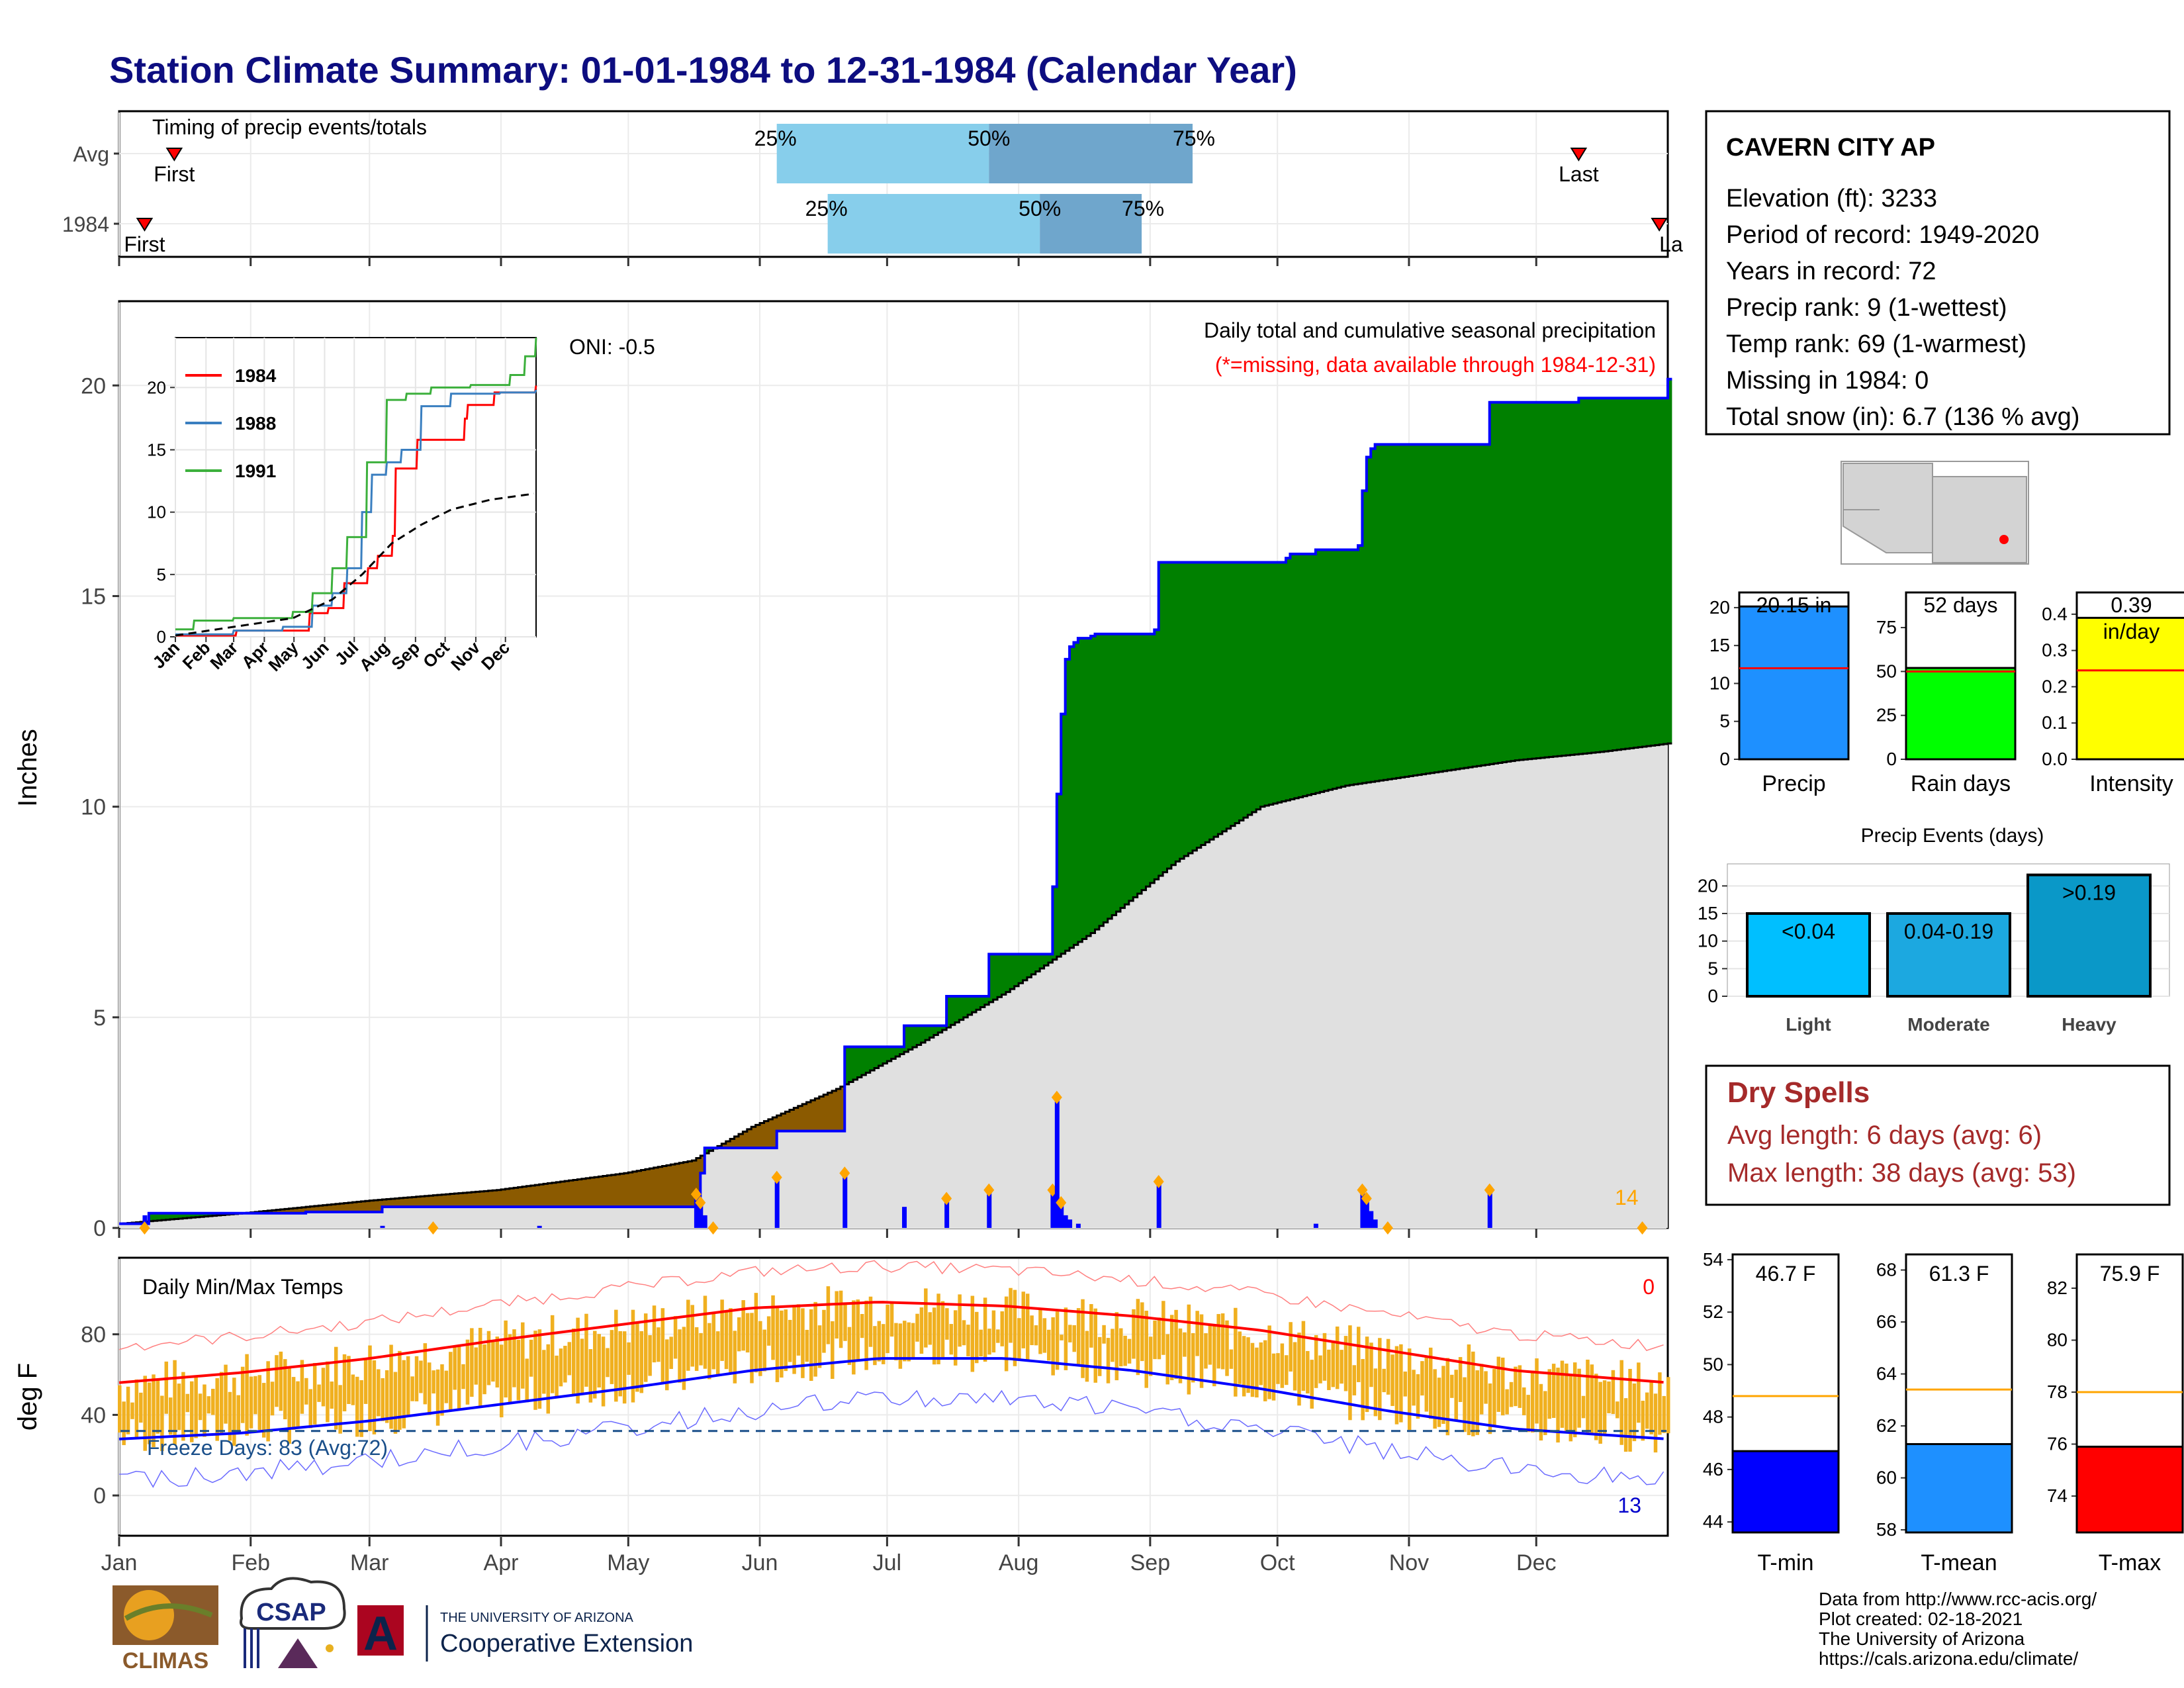  What do you see at coordinates (1876, 344) in the screenshot?
I see `station-detail-line: Temp rank: 69 (1-warmest)` at bounding box center [1876, 344].